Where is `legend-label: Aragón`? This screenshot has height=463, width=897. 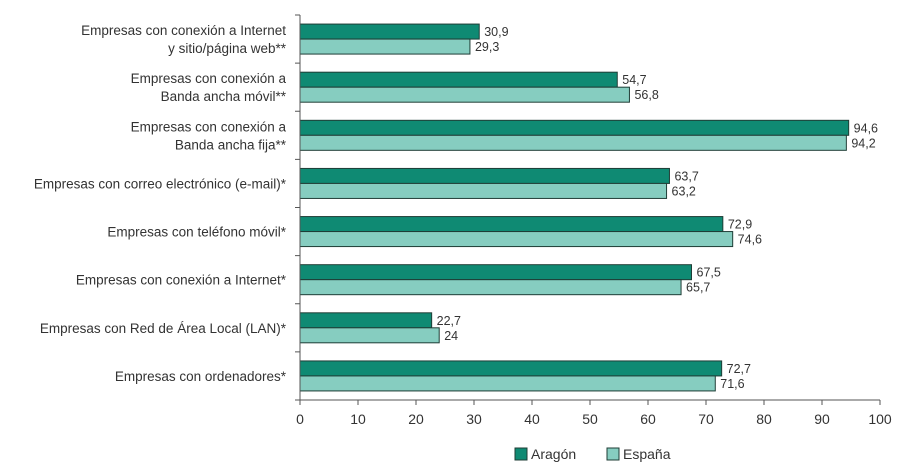
legend-label: Aragón is located at coordinates (553, 454).